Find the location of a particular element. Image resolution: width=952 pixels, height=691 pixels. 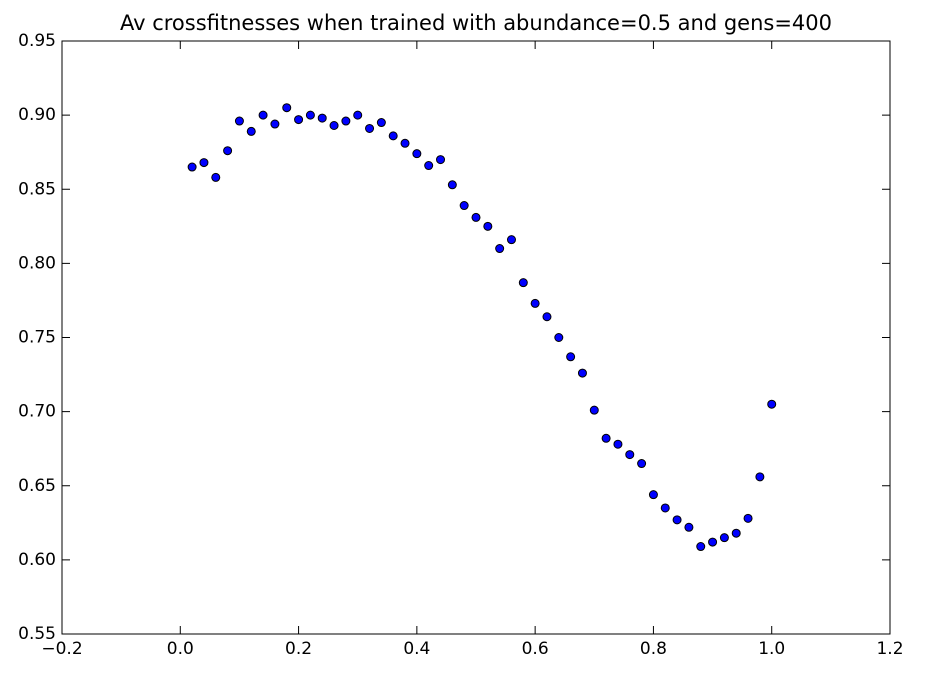

y-tick-label: 0.80 is located at coordinates (37, 263).